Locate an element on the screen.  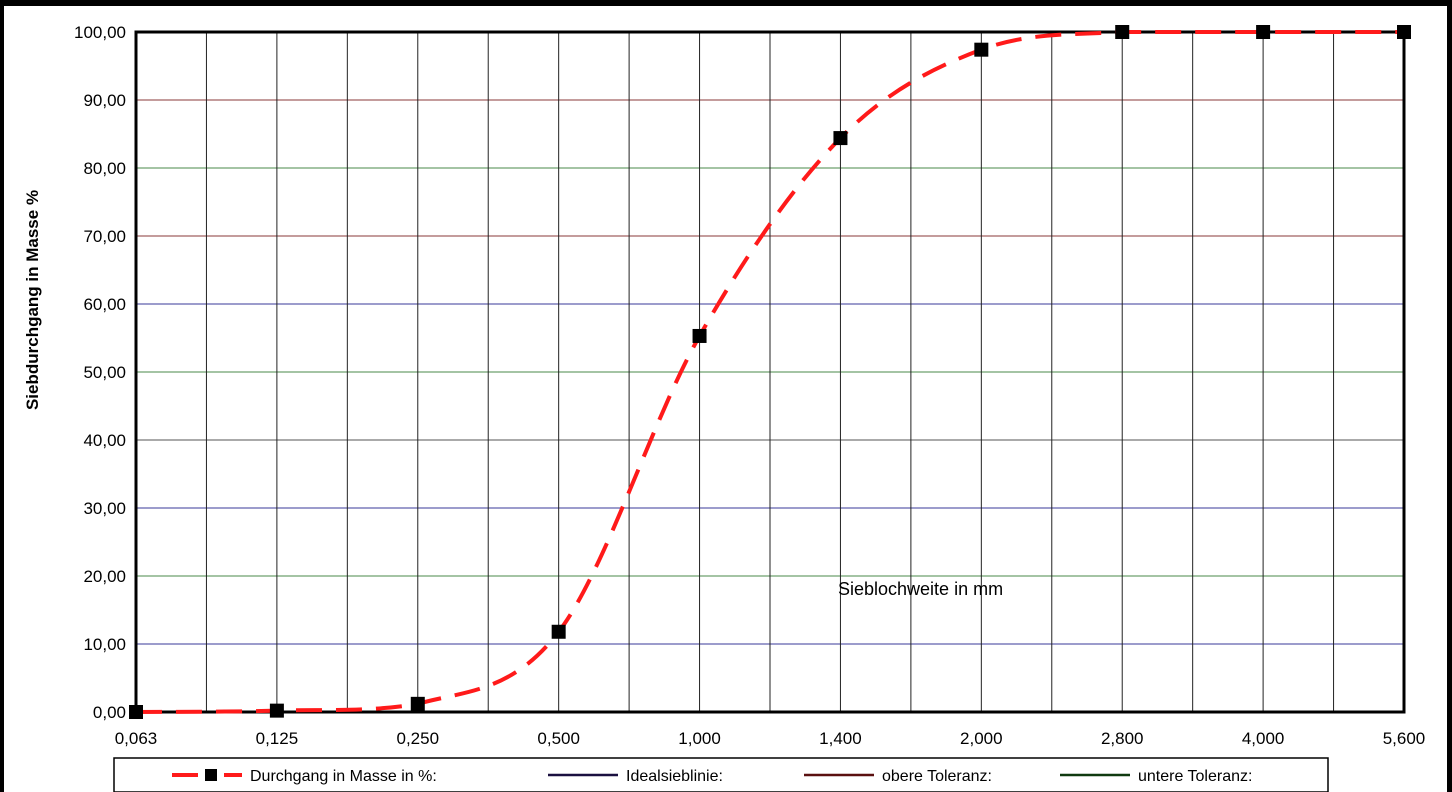
x-tick-label: 2,800 is located at coordinates (1122, 738).